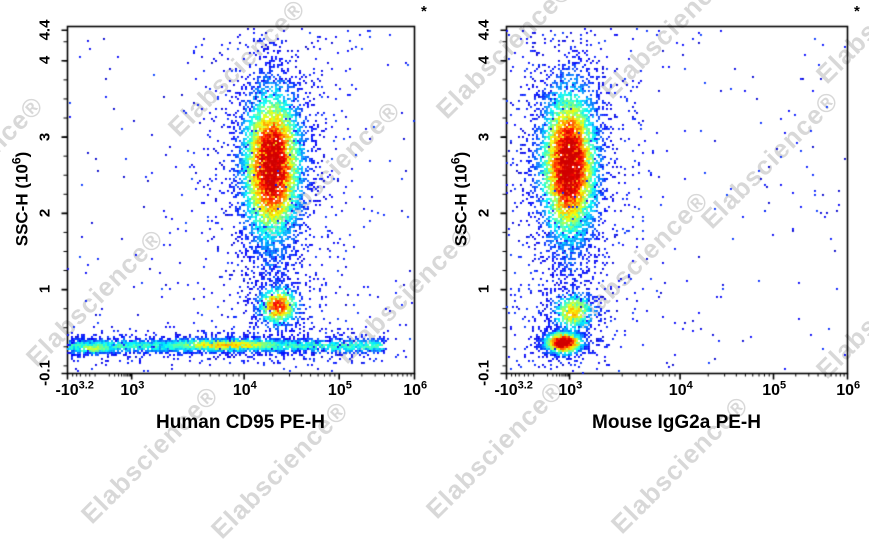  I want to click on asterisk-annotation-left: *, so click(424, 11).